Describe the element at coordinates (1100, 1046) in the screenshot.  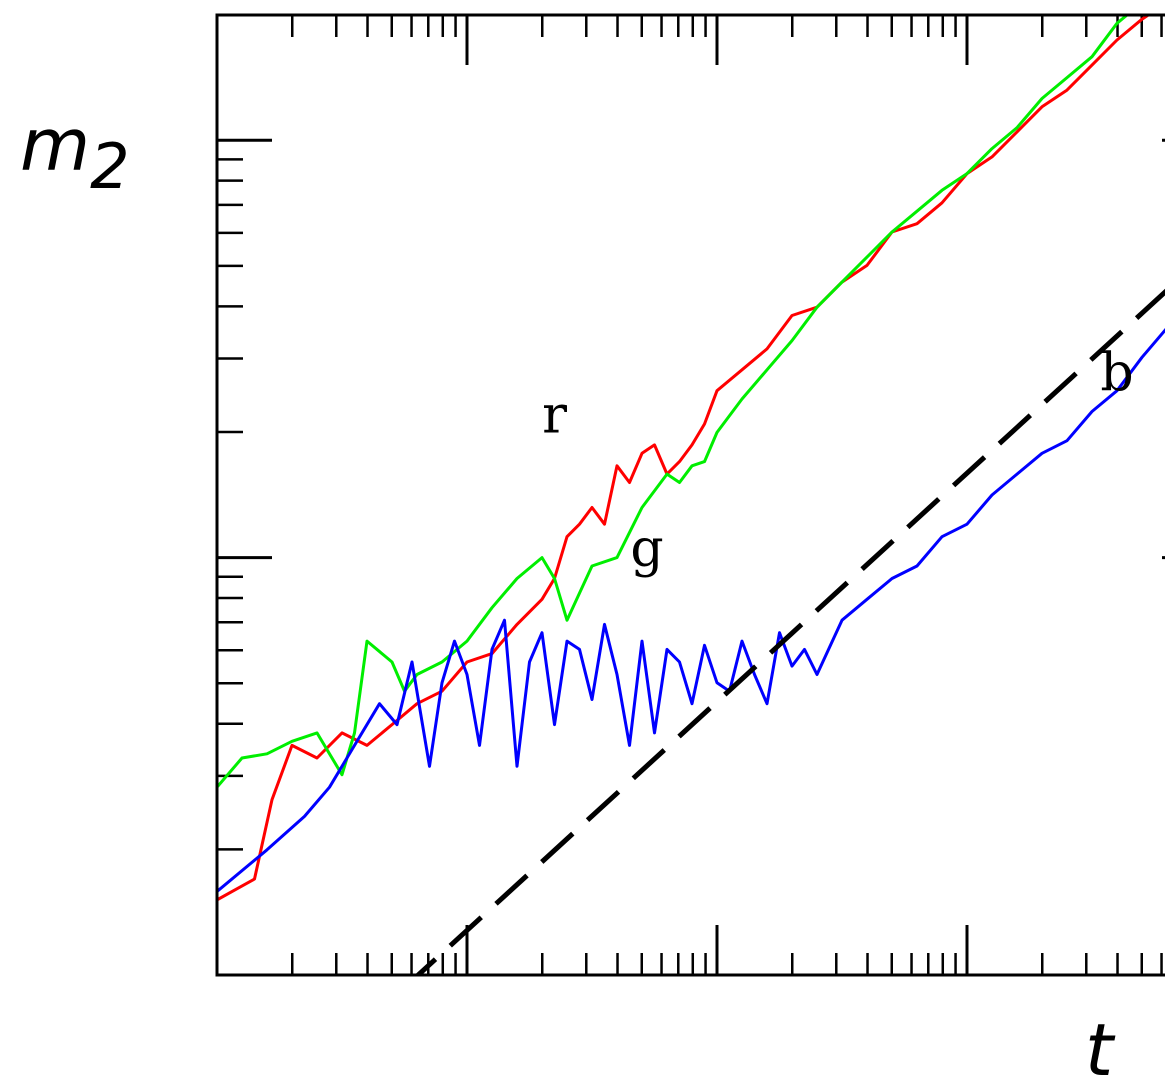
I see `x-axis-title: t` at that location.